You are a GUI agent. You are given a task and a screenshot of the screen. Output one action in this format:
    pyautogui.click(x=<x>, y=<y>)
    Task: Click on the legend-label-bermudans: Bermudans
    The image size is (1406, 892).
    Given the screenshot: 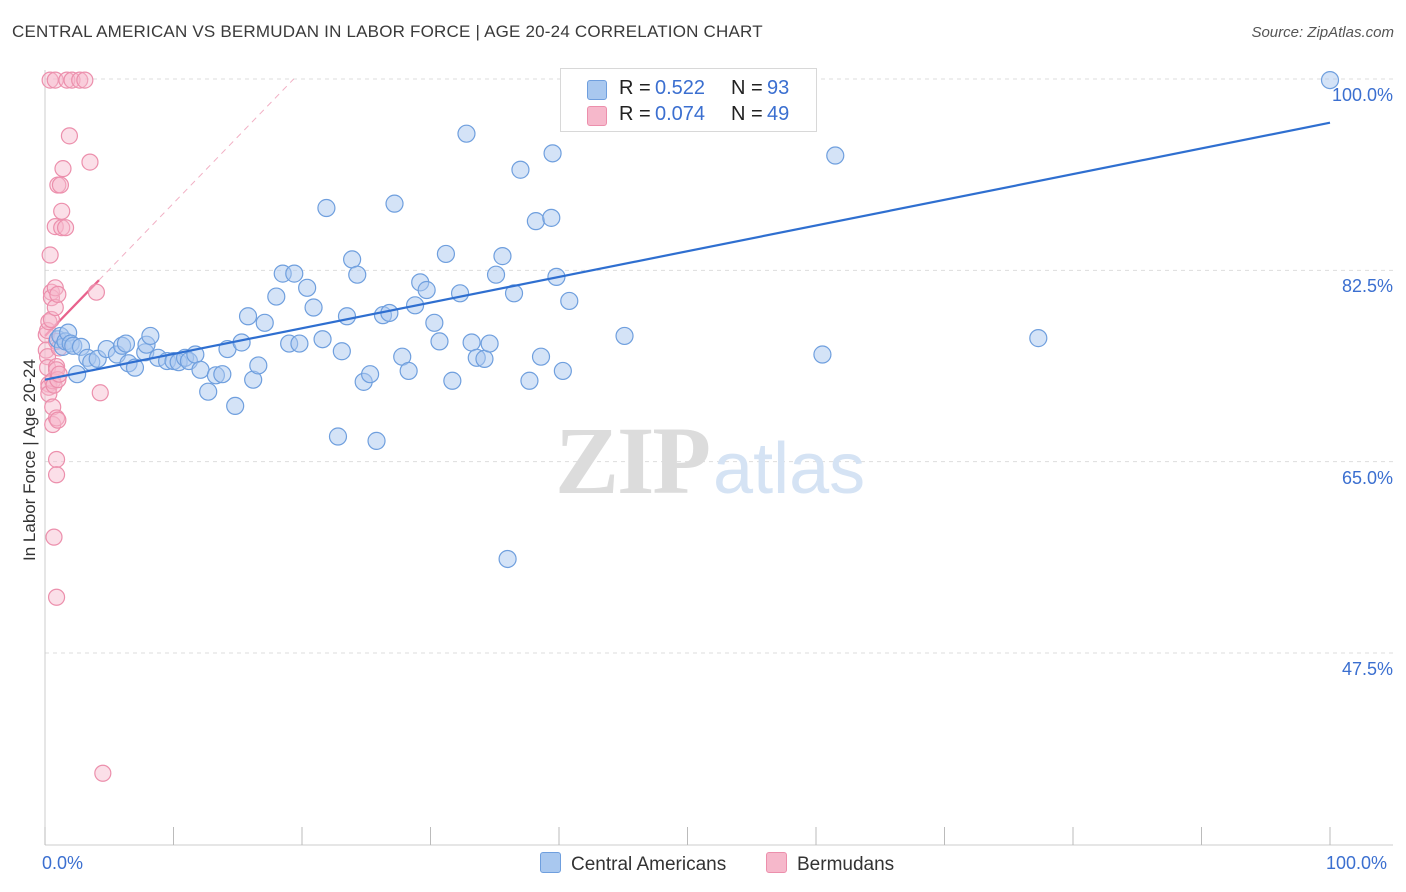 What is the action you would take?
    pyautogui.click(x=846, y=864)
    